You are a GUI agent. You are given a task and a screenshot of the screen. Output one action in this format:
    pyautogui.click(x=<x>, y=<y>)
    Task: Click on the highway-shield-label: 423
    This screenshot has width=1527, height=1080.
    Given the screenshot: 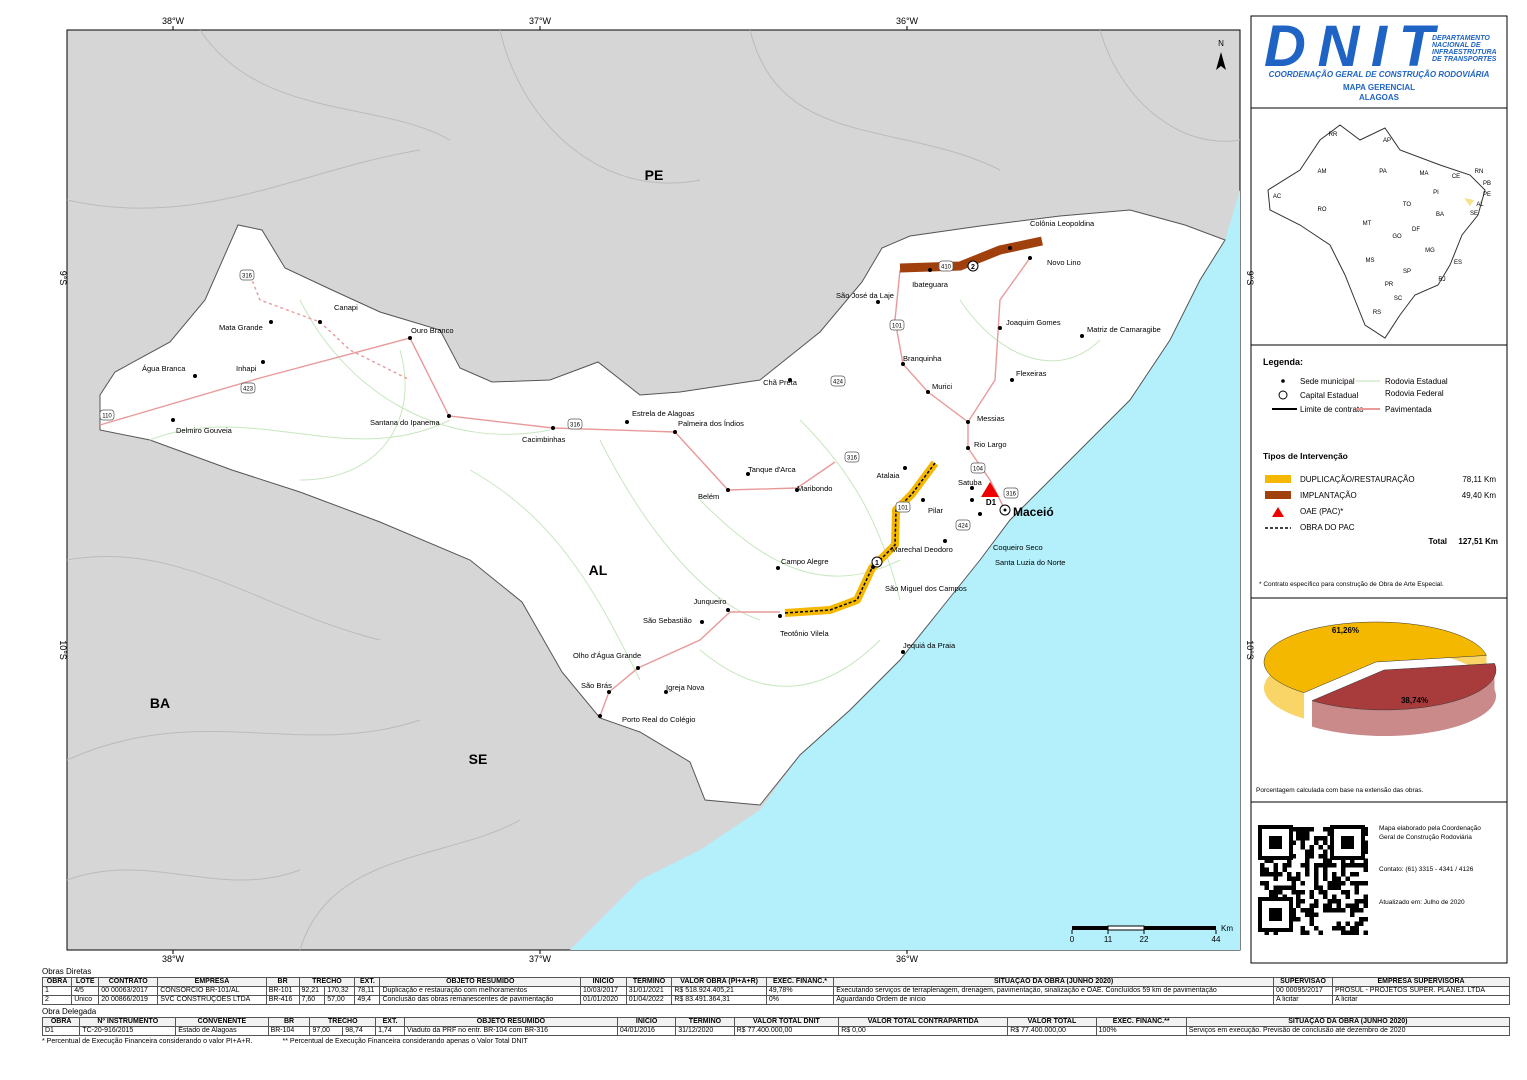 What is the action you would take?
    pyautogui.click(x=248, y=390)
    